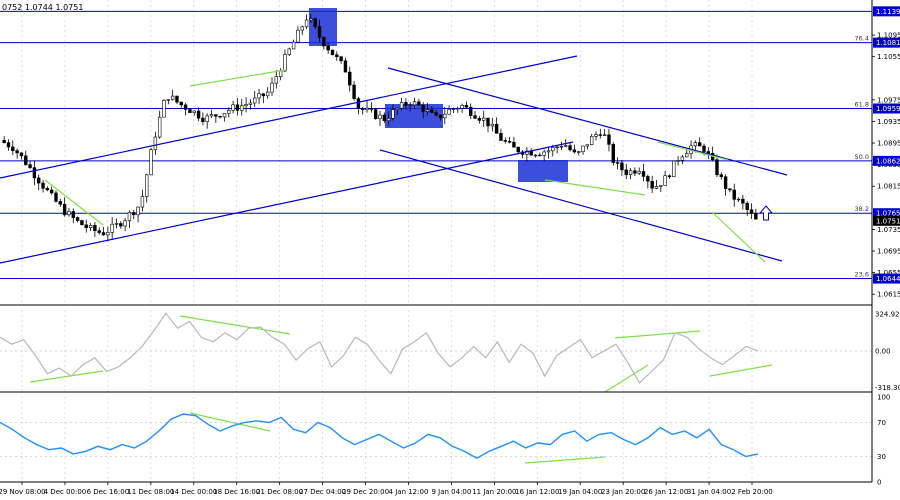  I want to click on fib-level-label: 61.8, so click(862, 105).